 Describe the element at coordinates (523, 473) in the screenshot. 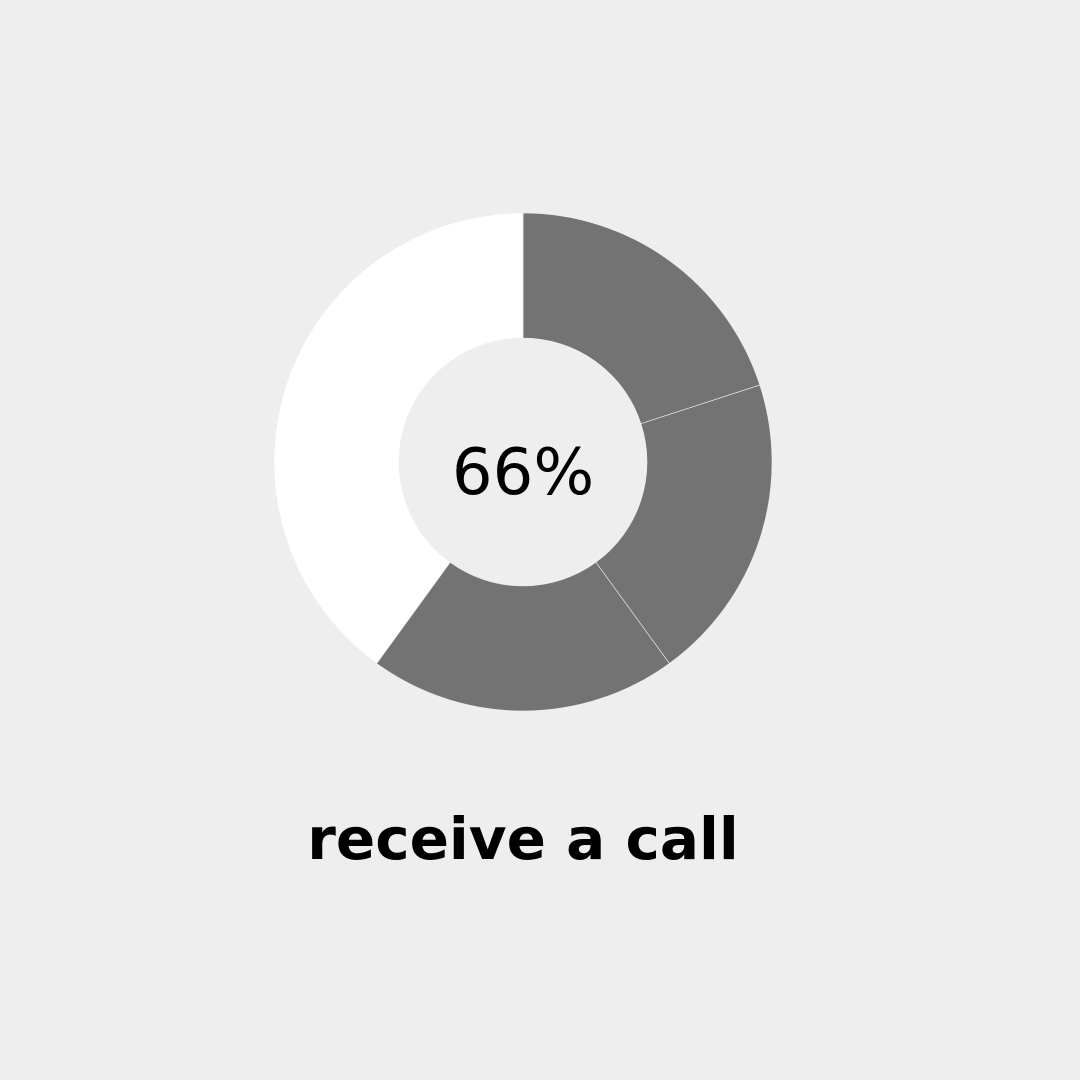

I see `percentage-label: 66%` at that location.